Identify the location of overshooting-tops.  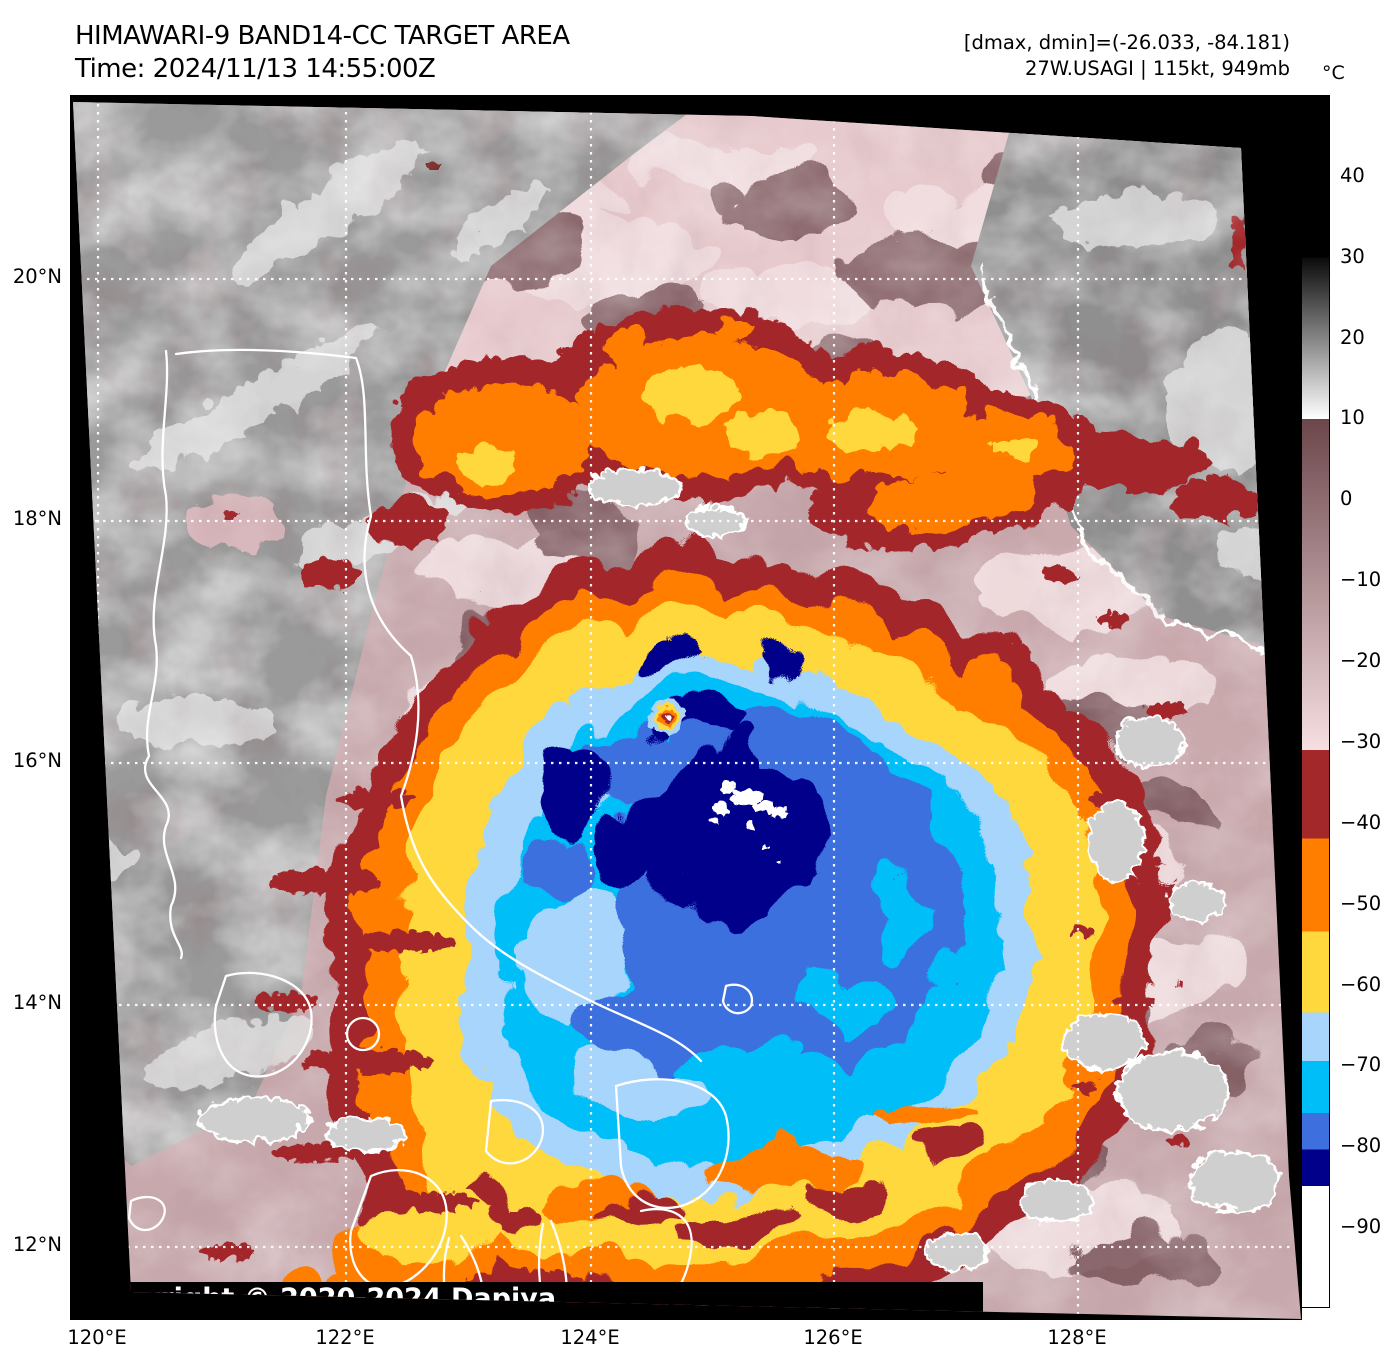
(745, 819).